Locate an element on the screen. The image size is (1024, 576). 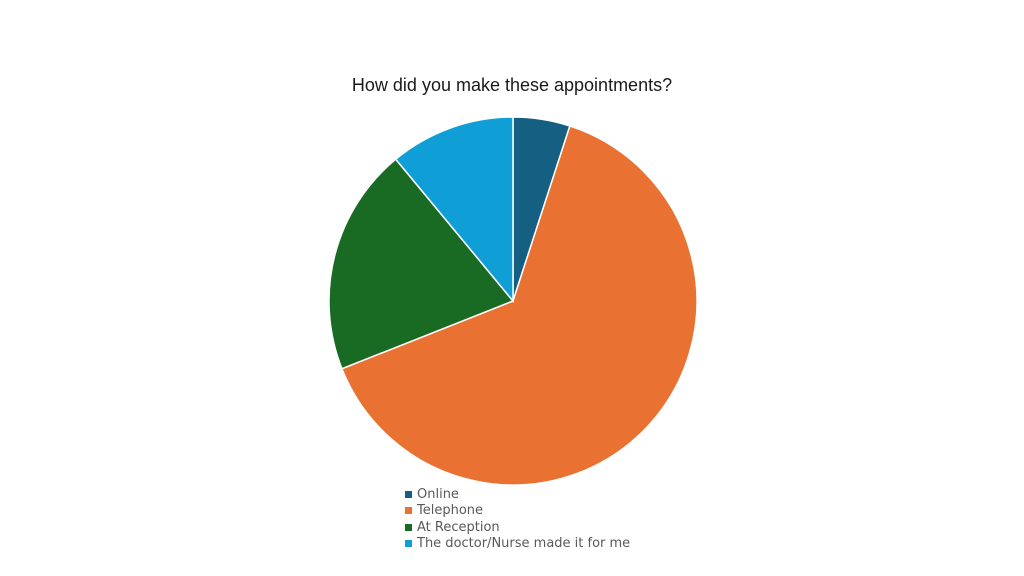
chart-title: How did you make these appointments? is located at coordinates (512, 85).